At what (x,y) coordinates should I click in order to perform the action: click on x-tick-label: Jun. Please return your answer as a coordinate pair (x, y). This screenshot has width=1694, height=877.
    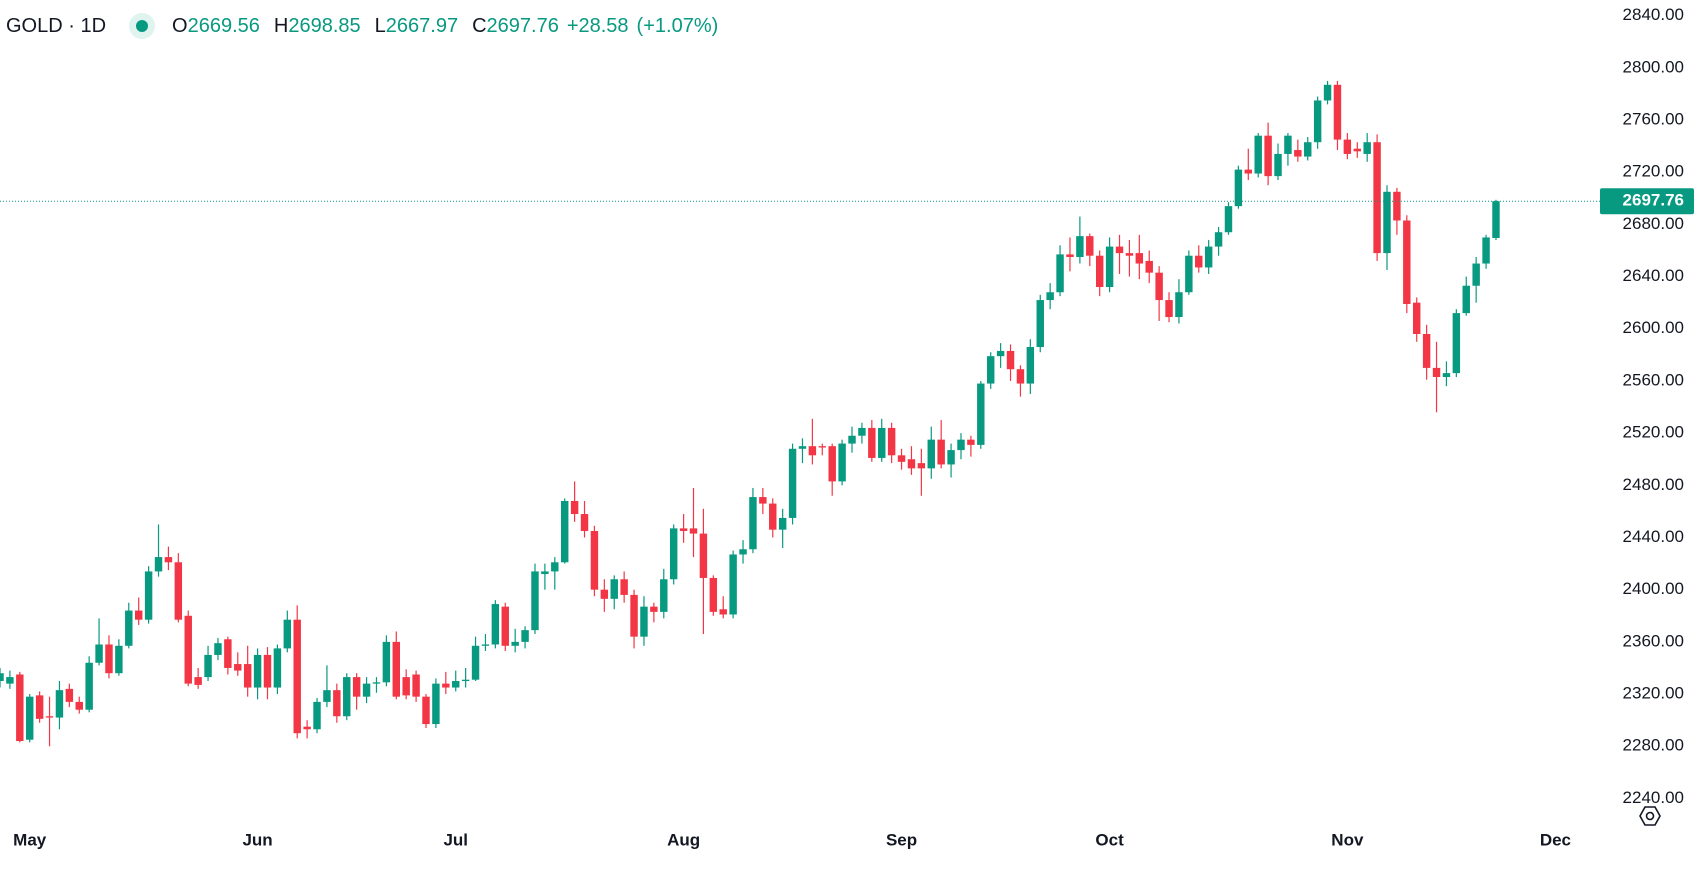
    Looking at the image, I should click on (257, 839).